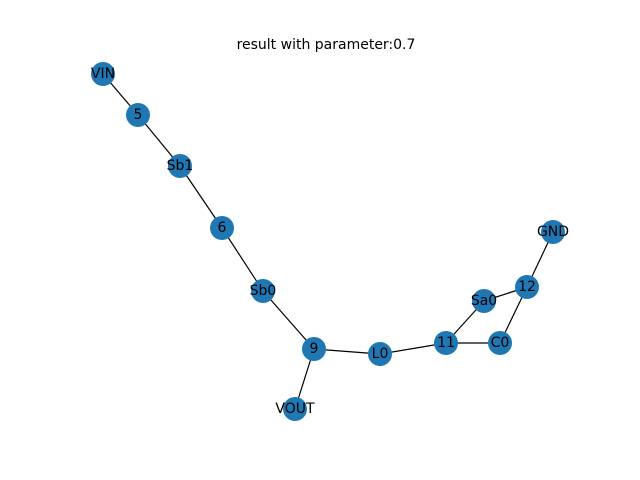  I want to click on node-label-GND: GND, so click(553, 232).